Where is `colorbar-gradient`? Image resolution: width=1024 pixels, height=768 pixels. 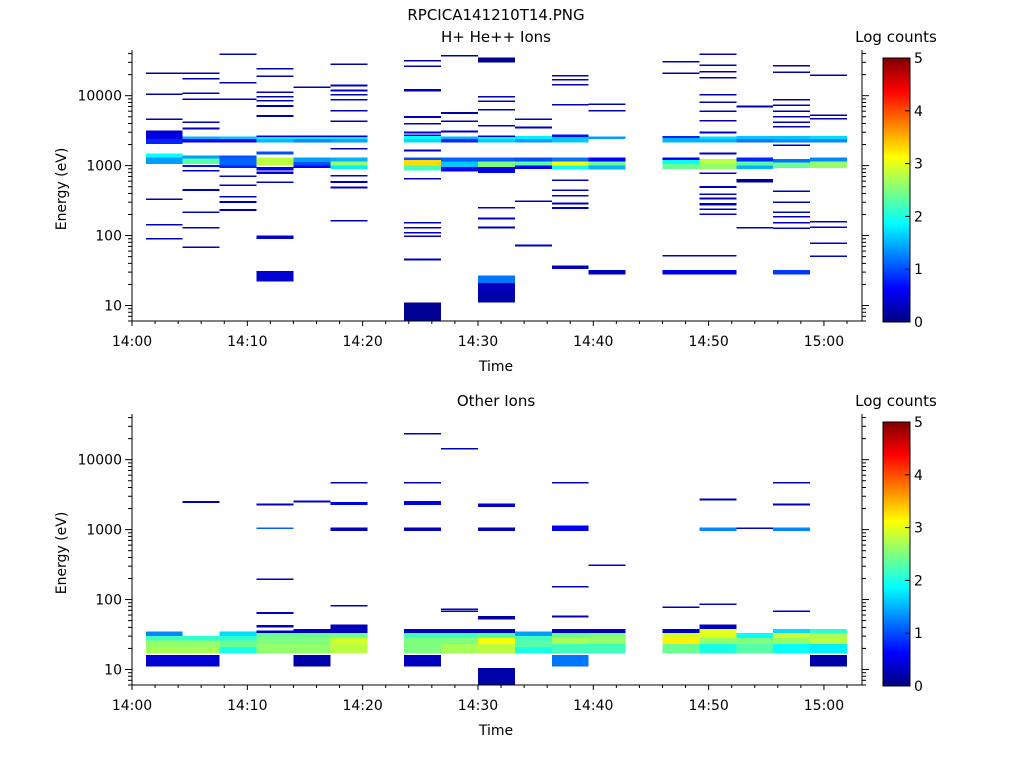
colorbar-gradient is located at coordinates (896, 554).